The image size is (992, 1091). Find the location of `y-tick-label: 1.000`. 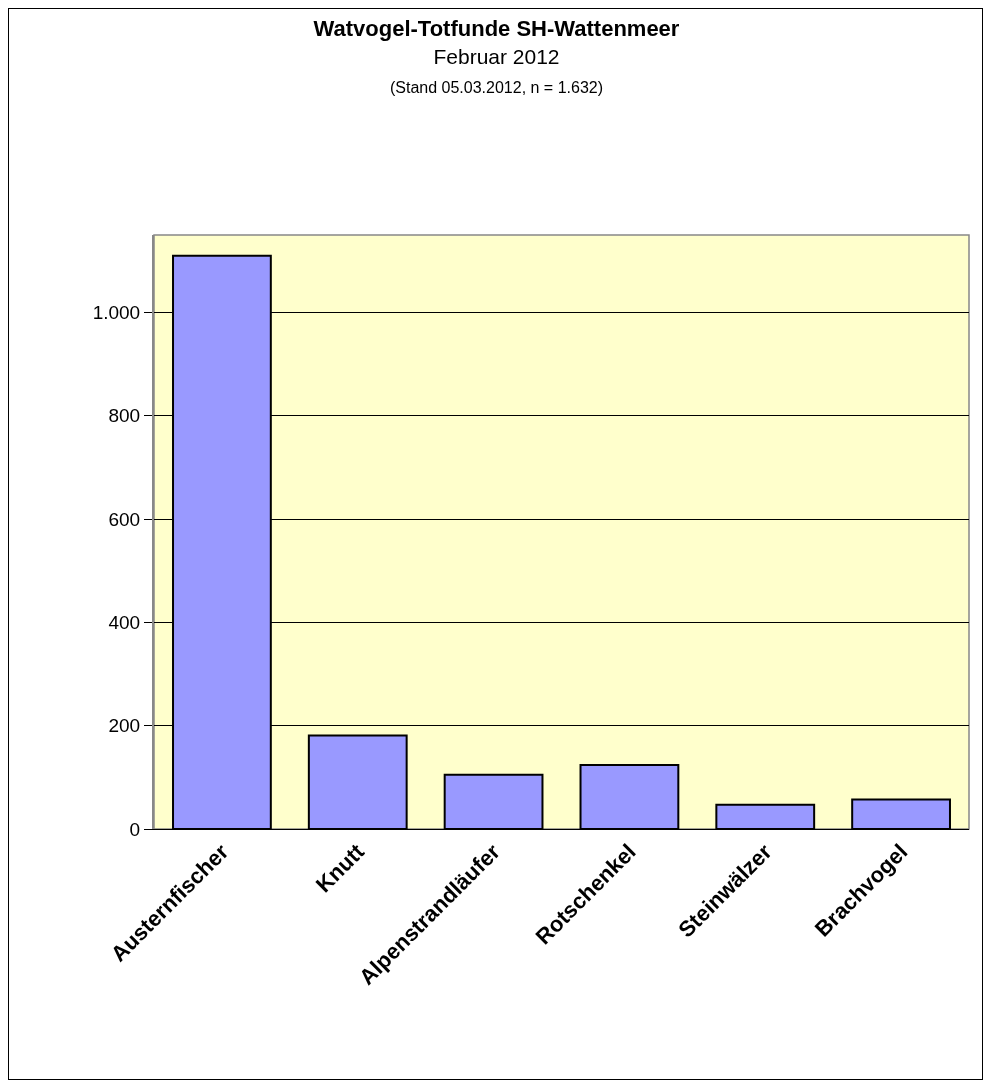

y-tick-label: 1.000 is located at coordinates (116, 313).